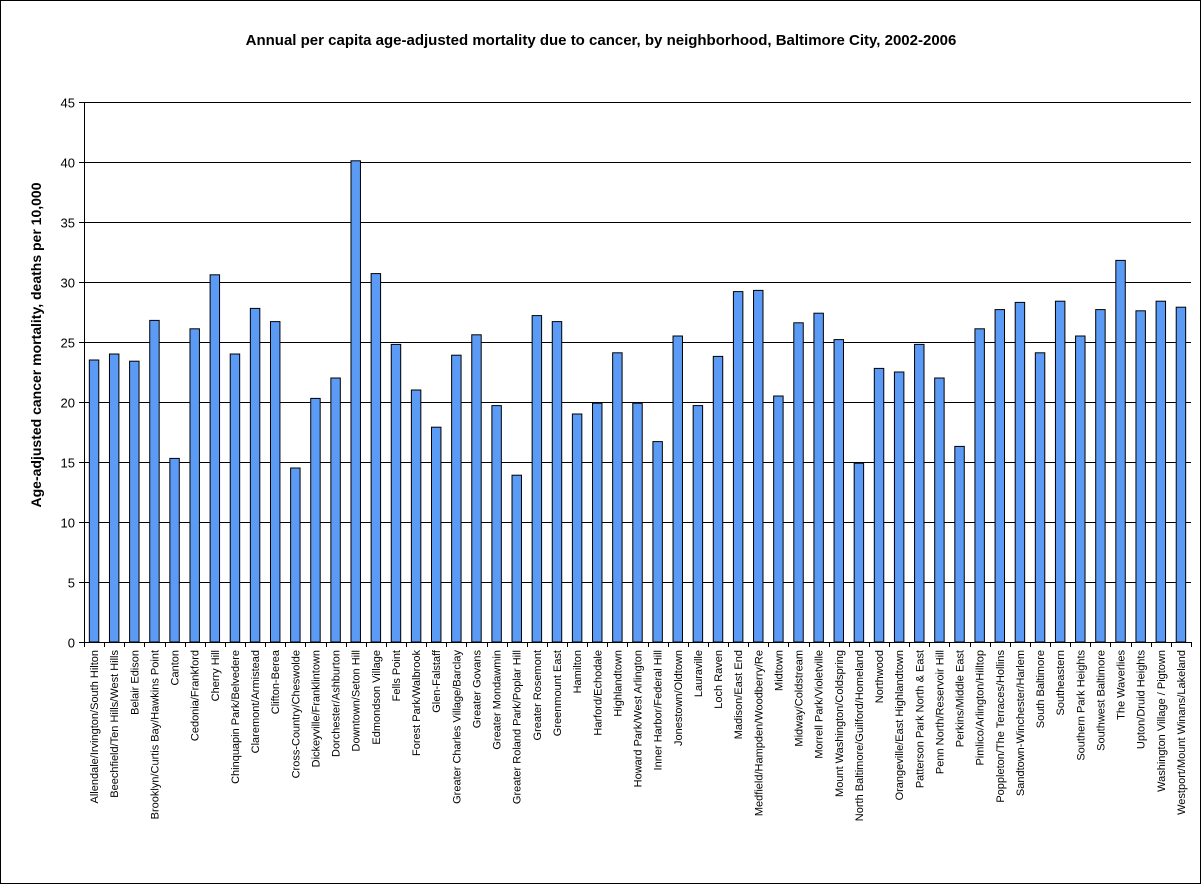  I want to click on x-category-label: Greenmount East, so click(558, 693).